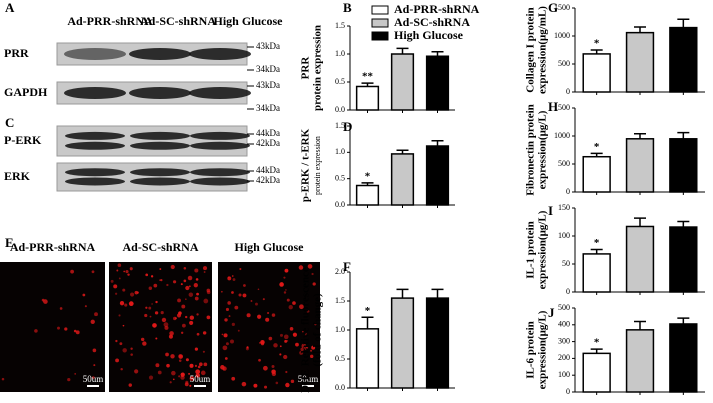 Image resolution: width=713 pixels, height=403 pixels. I want to click on image-label: Ad-SC-shRNA, so click(160, 247).